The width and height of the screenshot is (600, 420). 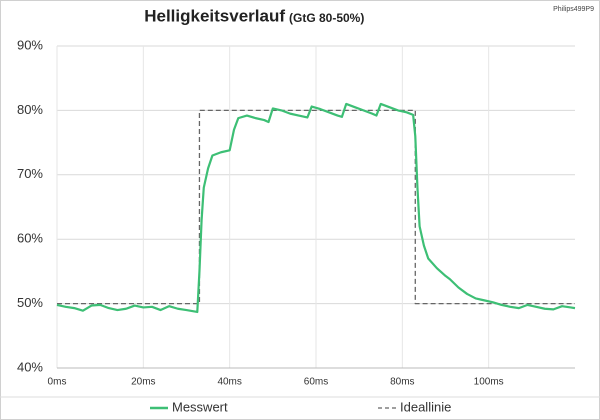 I want to click on x-tick-label: 40ms, so click(x=229, y=382).